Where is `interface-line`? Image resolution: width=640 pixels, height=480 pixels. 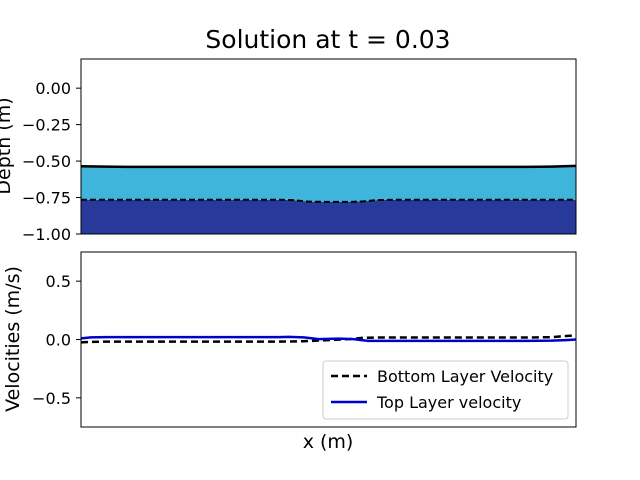 interface-line is located at coordinates (328, 200).